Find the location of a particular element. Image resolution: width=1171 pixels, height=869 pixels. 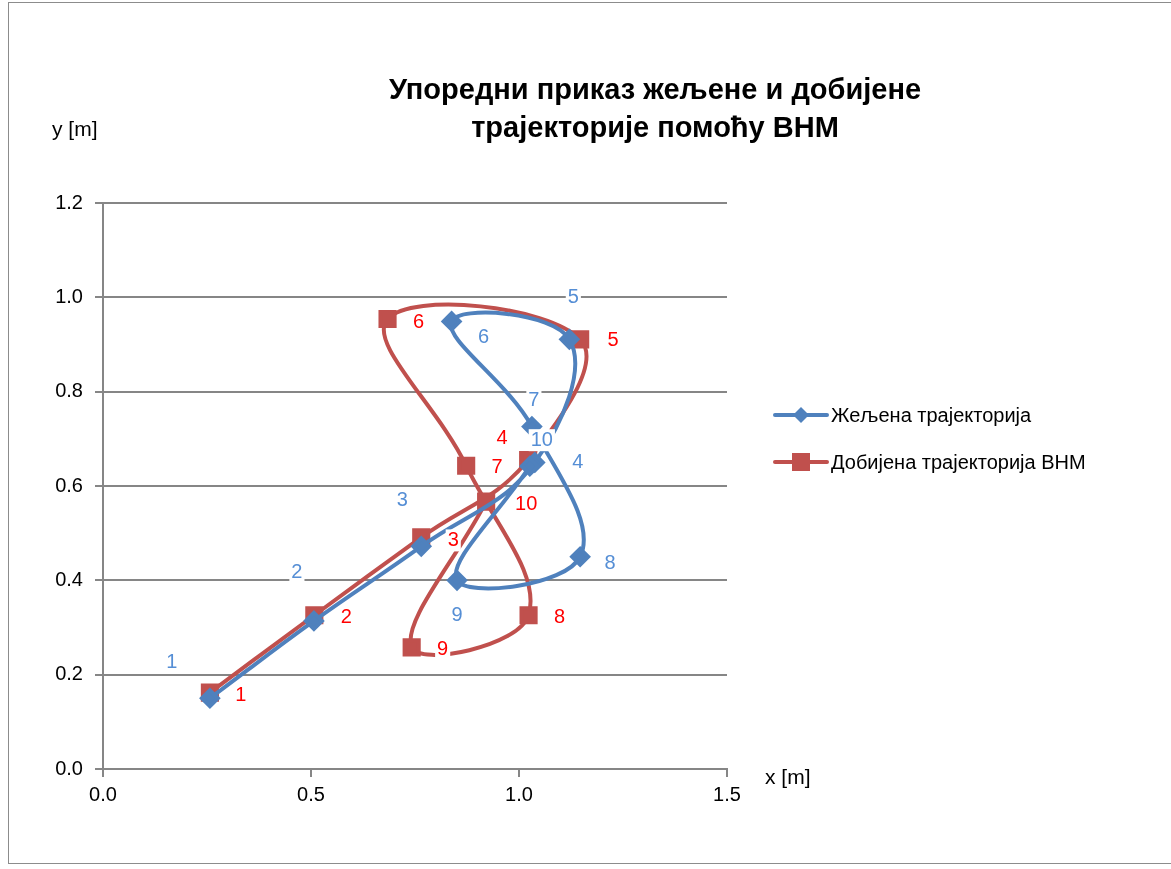

x-tick-label: 1.5 is located at coordinates (727, 793).